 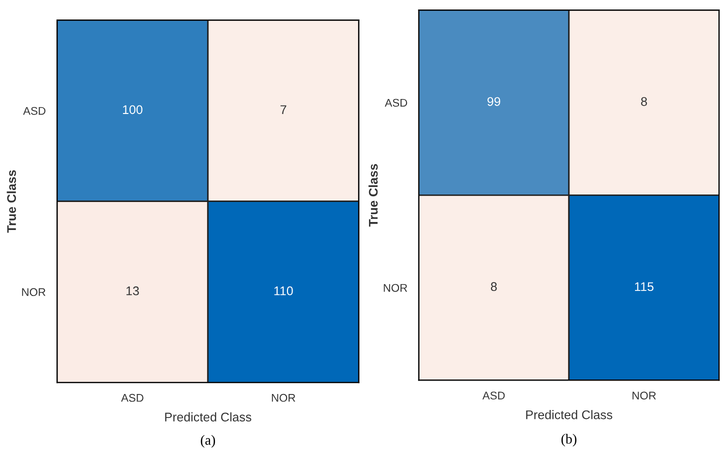 I want to click on text: (b), so click(x=568, y=440).